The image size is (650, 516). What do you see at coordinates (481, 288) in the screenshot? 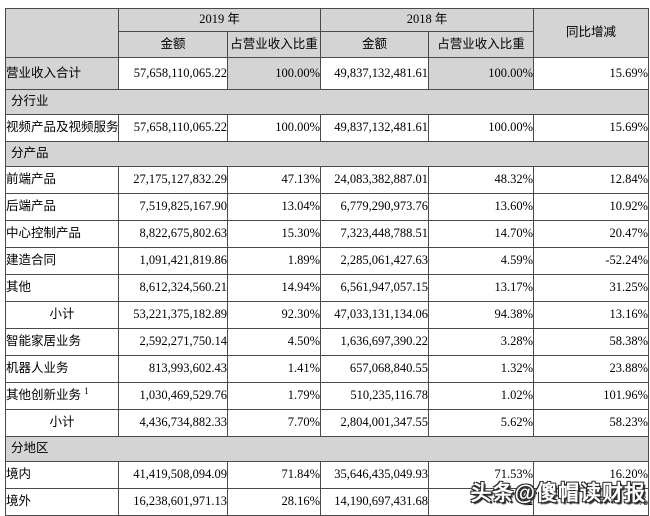
I see `value-cell: 13.17%` at bounding box center [481, 288].